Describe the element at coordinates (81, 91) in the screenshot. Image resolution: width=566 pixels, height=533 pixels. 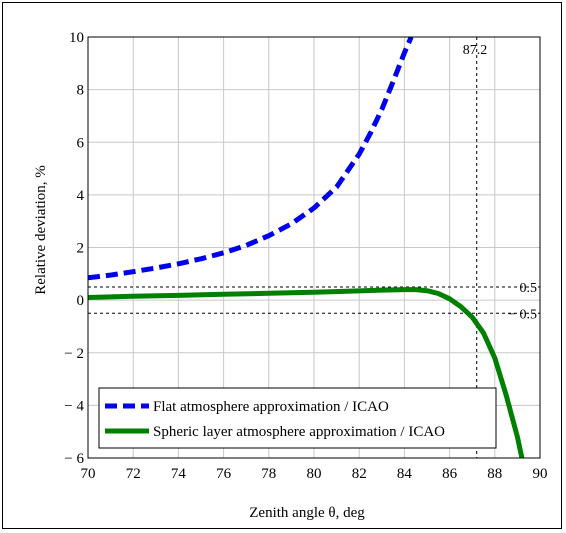
I see `y-tick-label: 8` at that location.